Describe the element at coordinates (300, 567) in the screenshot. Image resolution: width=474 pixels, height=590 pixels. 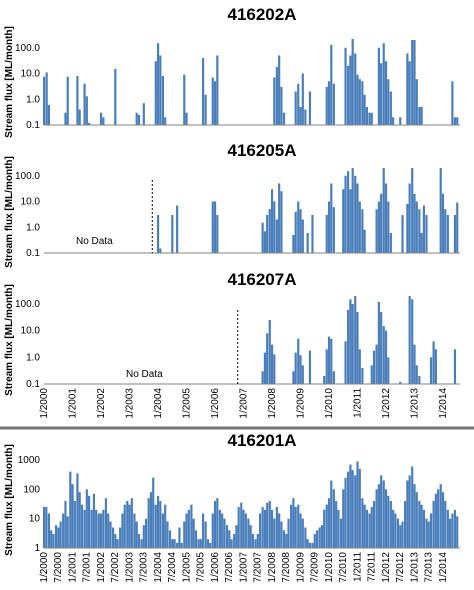
I see `x-tick-label: 1/2009` at that location.